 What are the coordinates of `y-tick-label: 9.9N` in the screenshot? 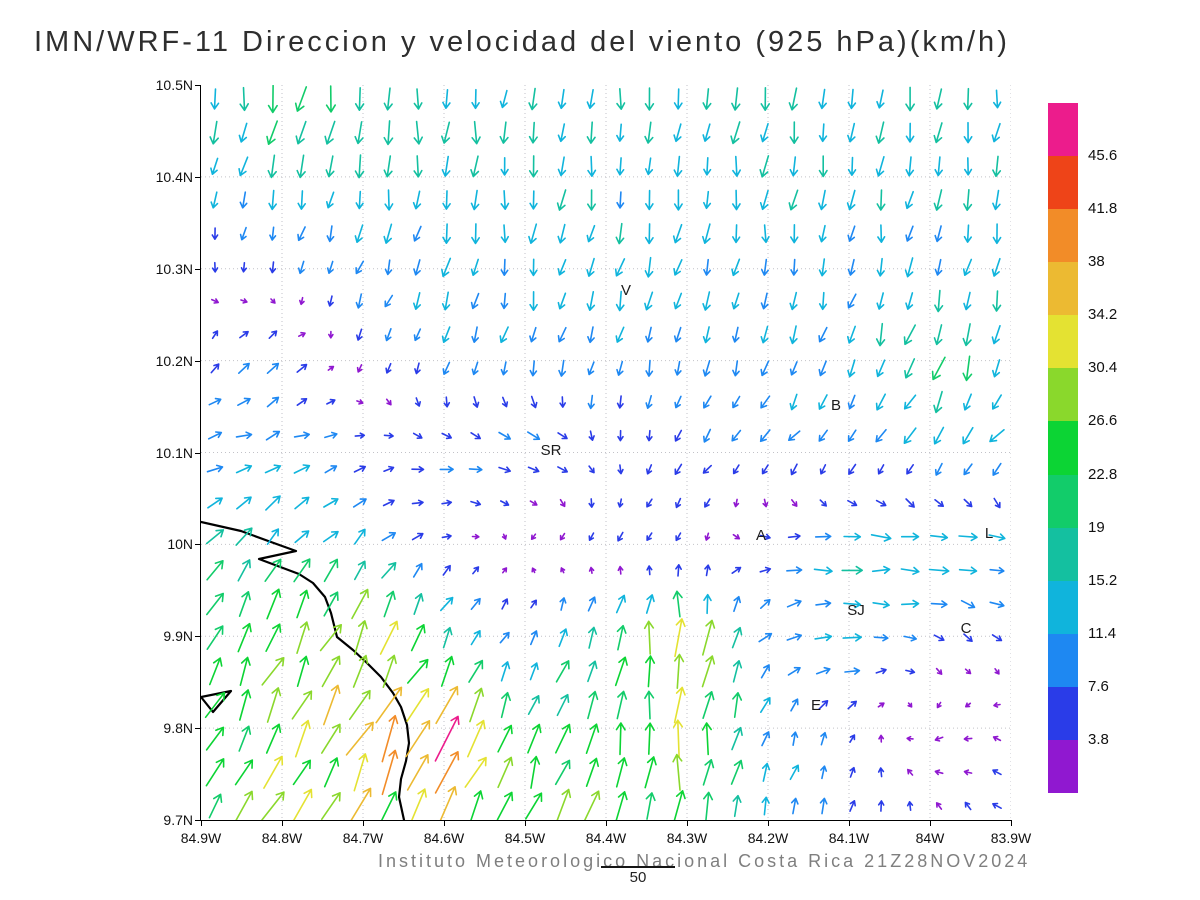 It's located at (178, 636).